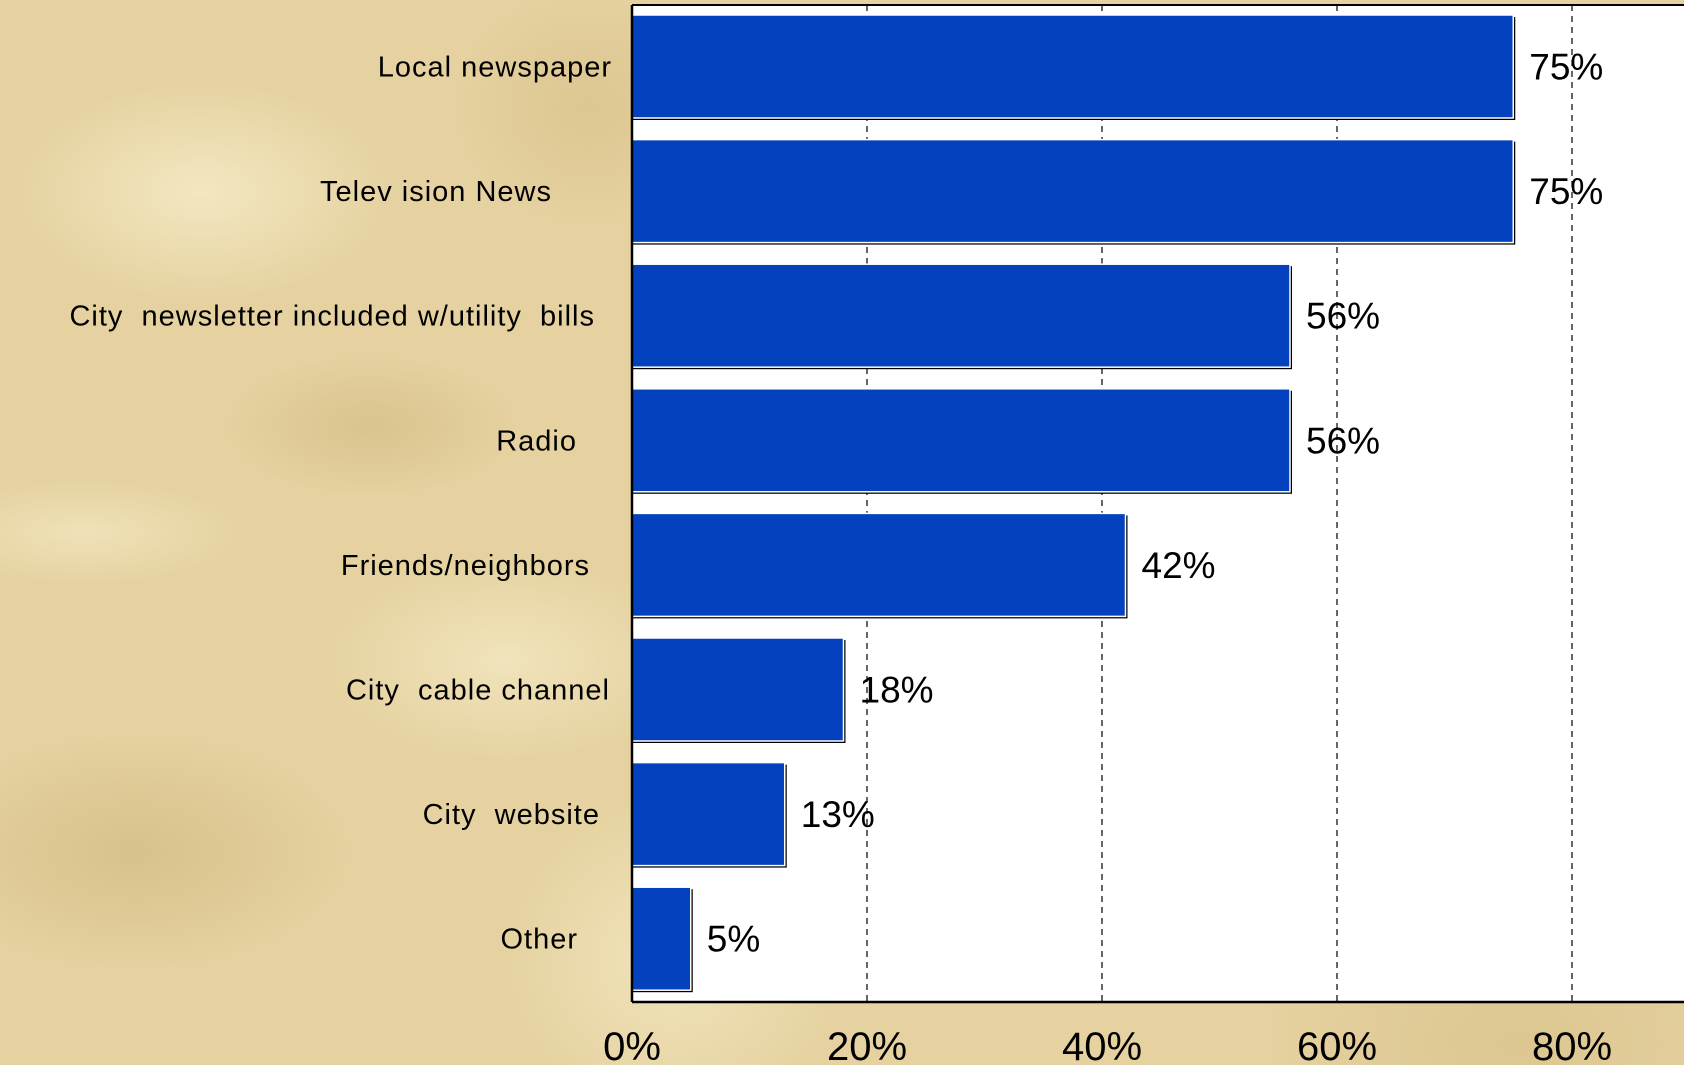  Describe the element at coordinates (436, 192) in the screenshot. I see `category-label: Telev ision News` at that location.